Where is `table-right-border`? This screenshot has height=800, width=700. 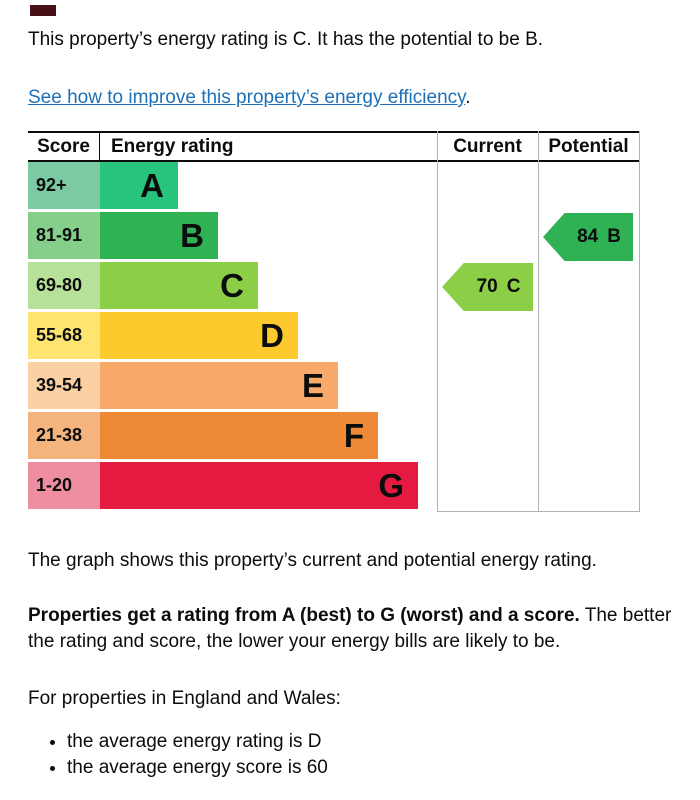 table-right-border is located at coordinates (639, 321).